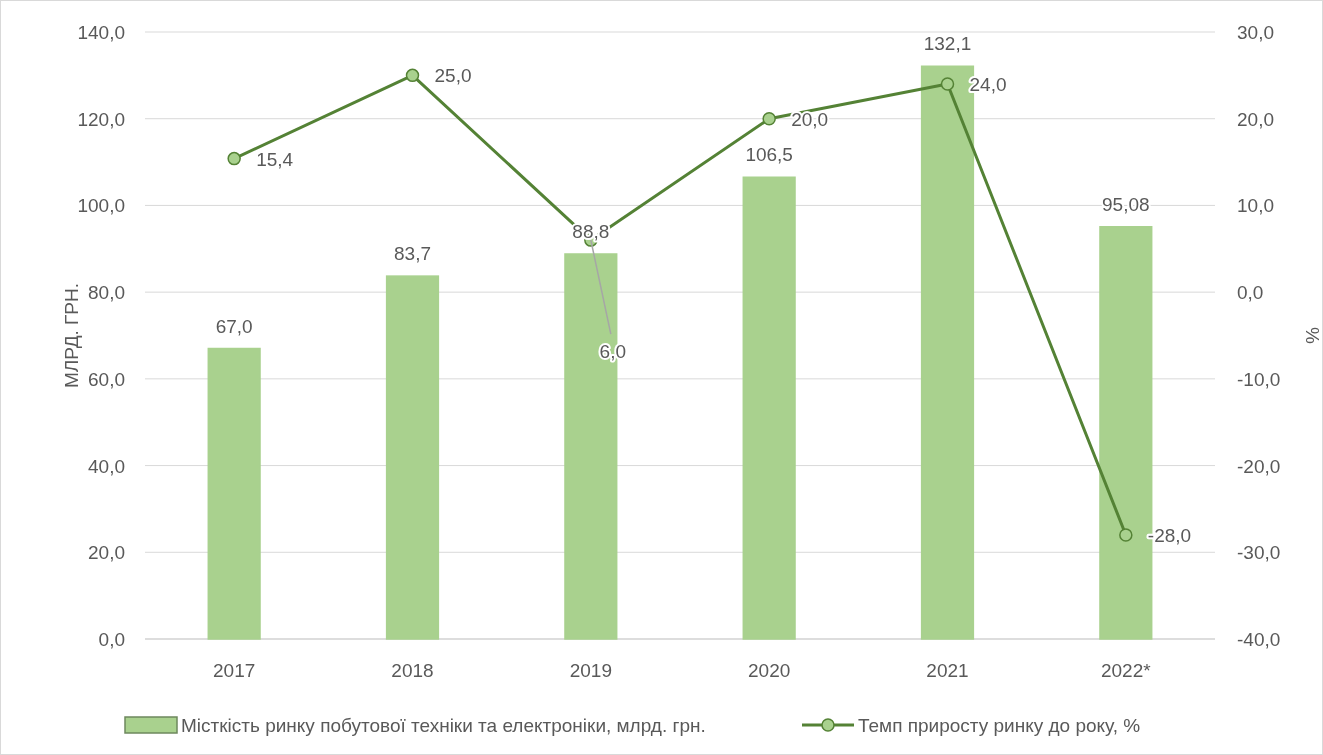  What do you see at coordinates (412, 670) in the screenshot?
I see `x-tick-label: 2018` at bounding box center [412, 670].